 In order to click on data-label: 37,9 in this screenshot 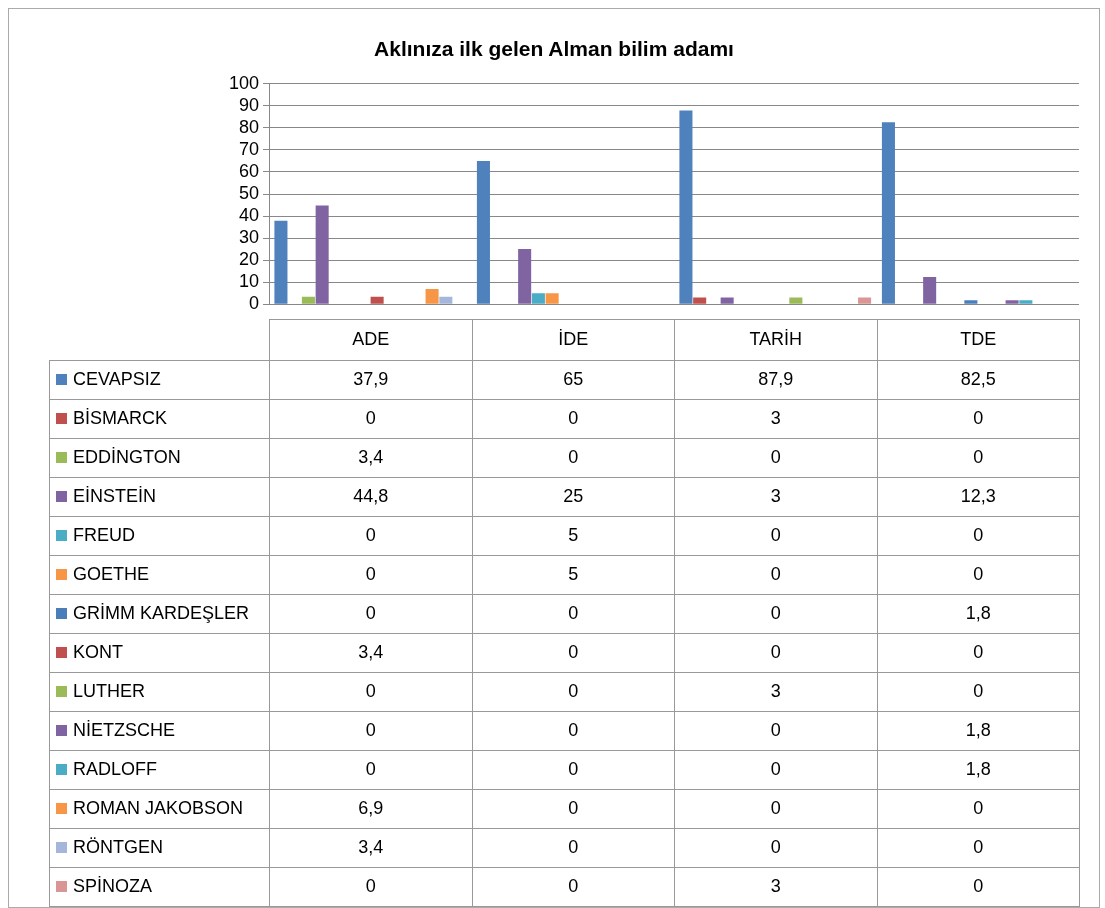, I will do `click(370, 379)`.